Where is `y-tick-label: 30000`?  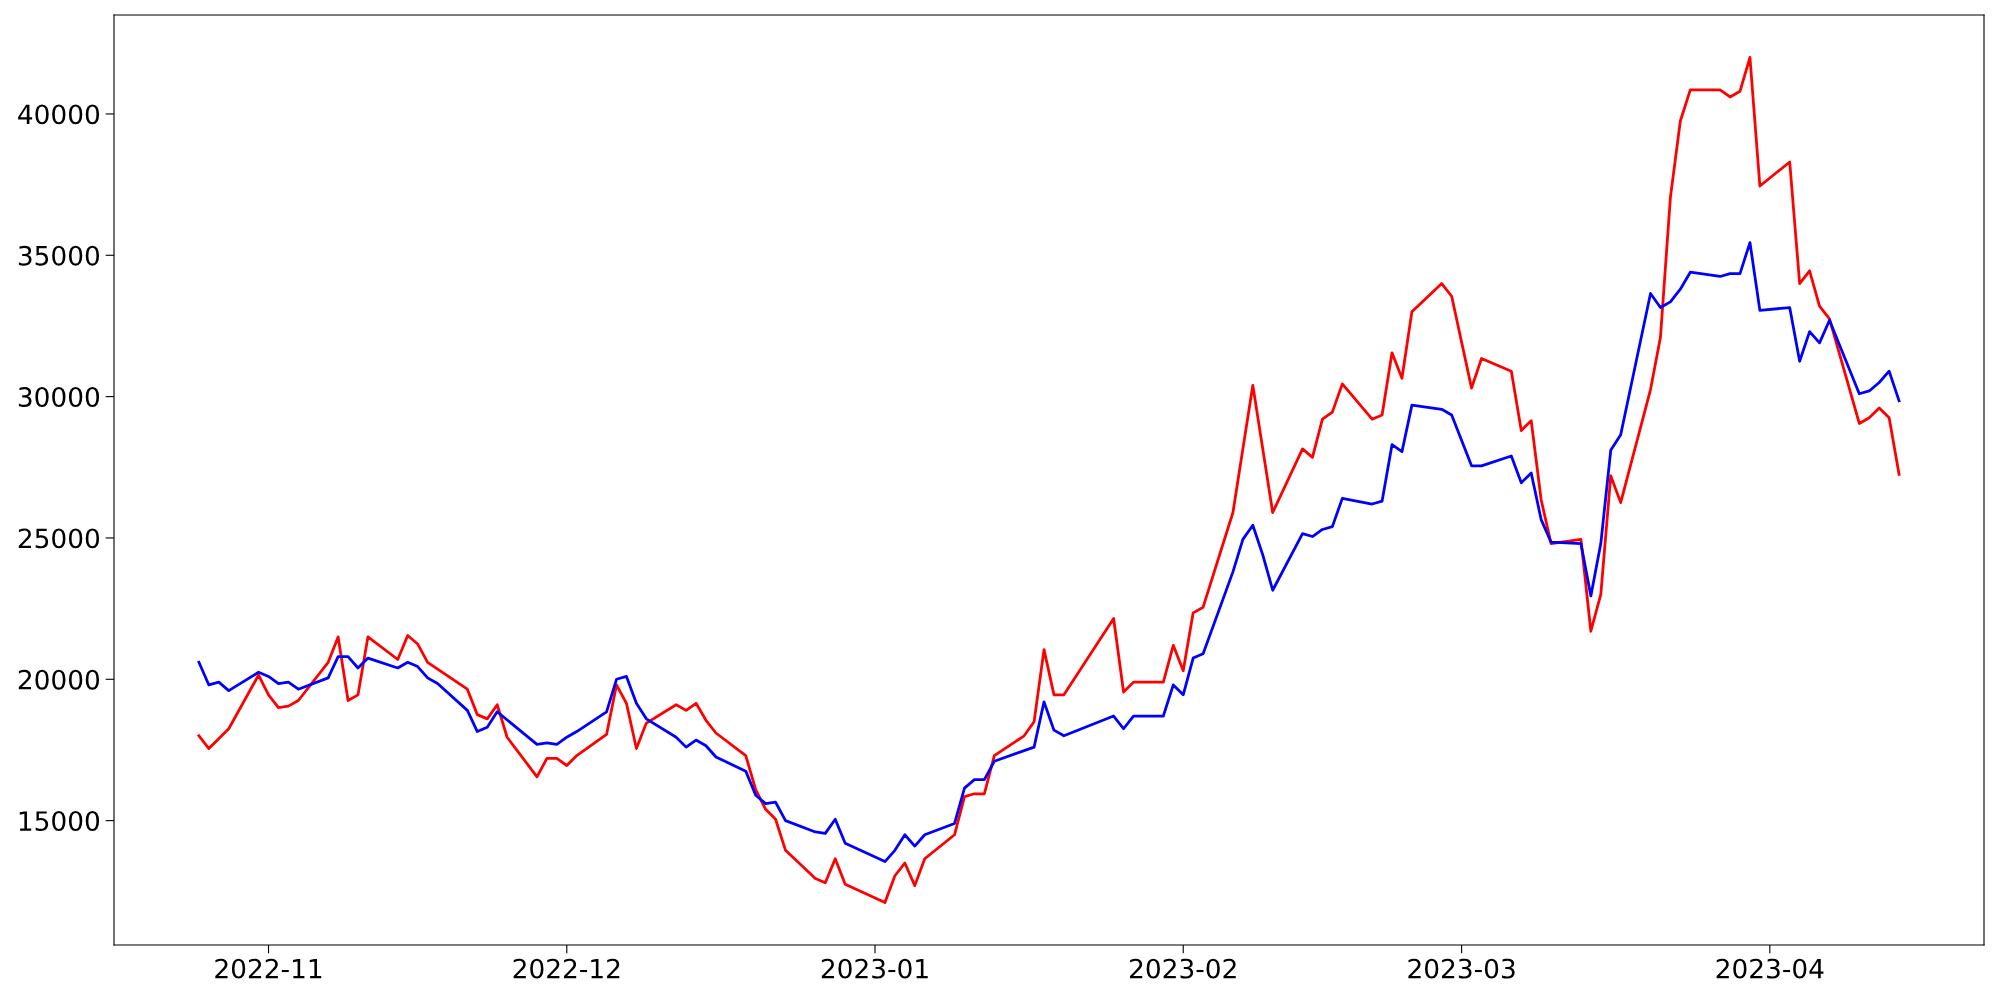 y-tick-label: 30000 is located at coordinates (59, 397).